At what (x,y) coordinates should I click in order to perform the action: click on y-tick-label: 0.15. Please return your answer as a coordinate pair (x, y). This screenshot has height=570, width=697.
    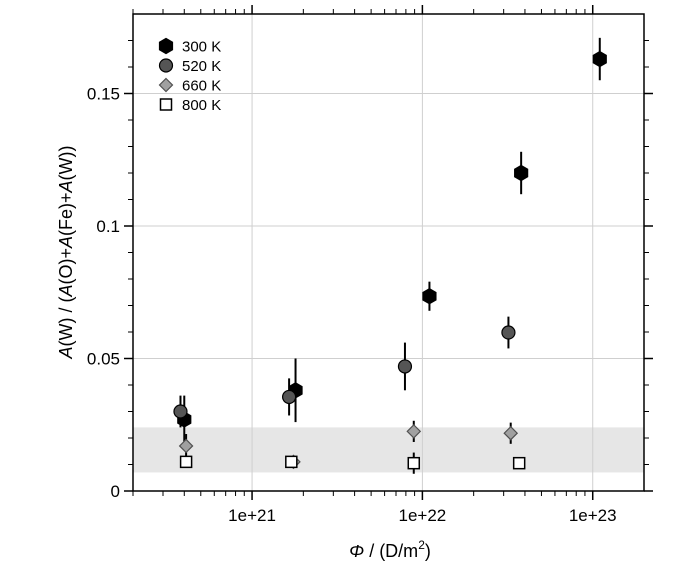
    Looking at the image, I should click on (103, 94).